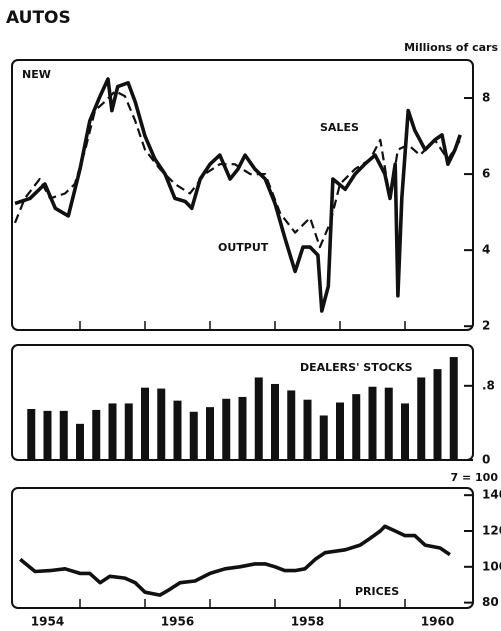 This screenshot has width=501, height=631. What do you see at coordinates (235, 560) in the screenshot?
I see `series-line` at bounding box center [235, 560].